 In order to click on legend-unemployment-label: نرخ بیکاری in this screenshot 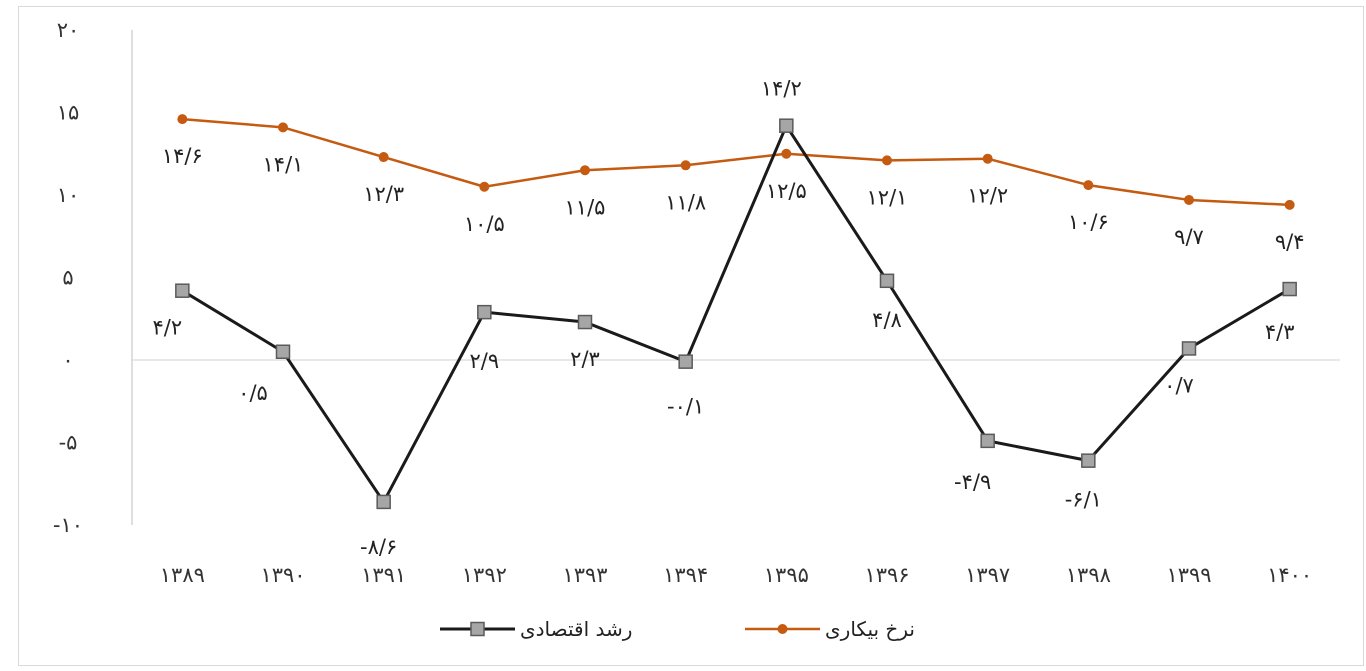, I will do `click(870, 629)`.